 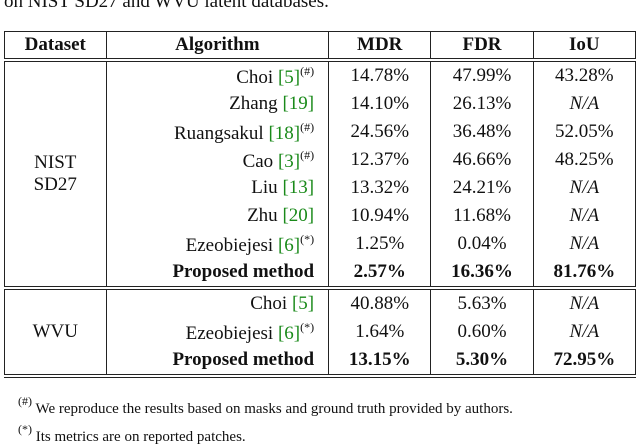 I want to click on algorithm-name: Zhu, so click(x=262, y=215).